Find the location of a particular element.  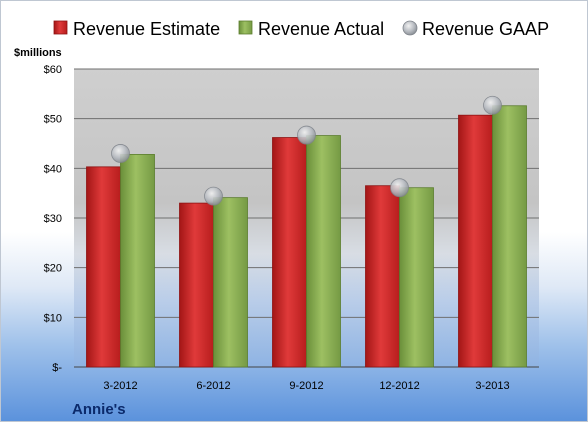

y-tick-label: $10 is located at coordinates (53, 318).